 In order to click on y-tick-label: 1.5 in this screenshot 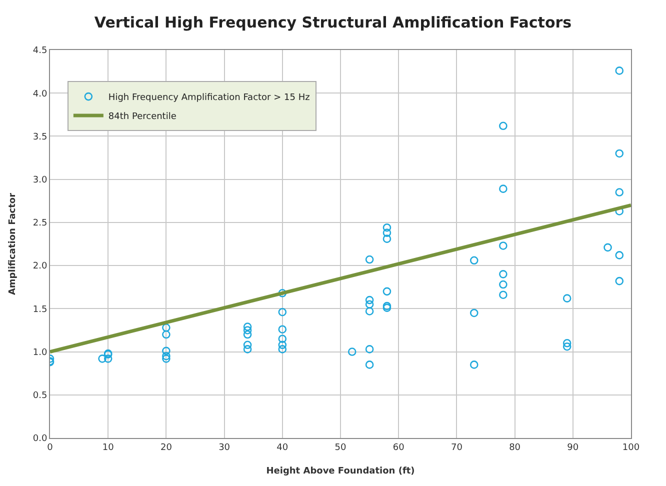, I will do `click(40, 309)`.